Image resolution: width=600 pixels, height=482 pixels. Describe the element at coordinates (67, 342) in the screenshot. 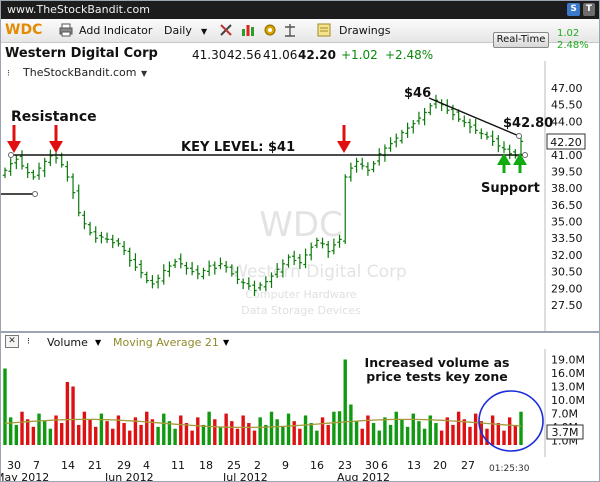

I see `volume-title: Volume` at that location.